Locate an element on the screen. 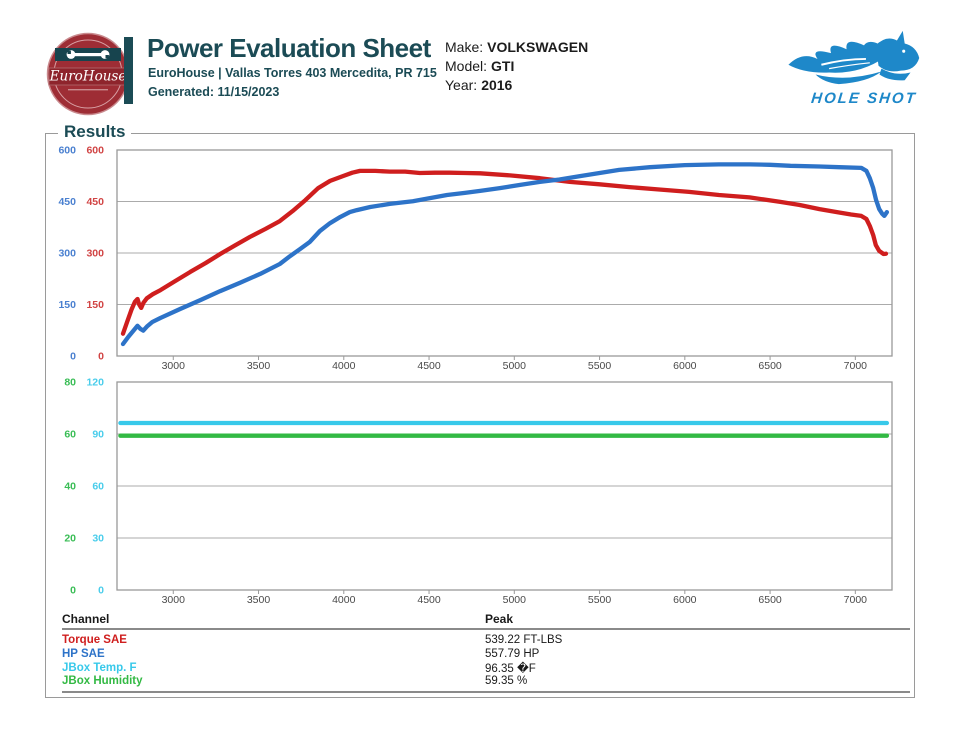  eurohouse-logo-graphic: EuroHouse is located at coordinates (88, 74).